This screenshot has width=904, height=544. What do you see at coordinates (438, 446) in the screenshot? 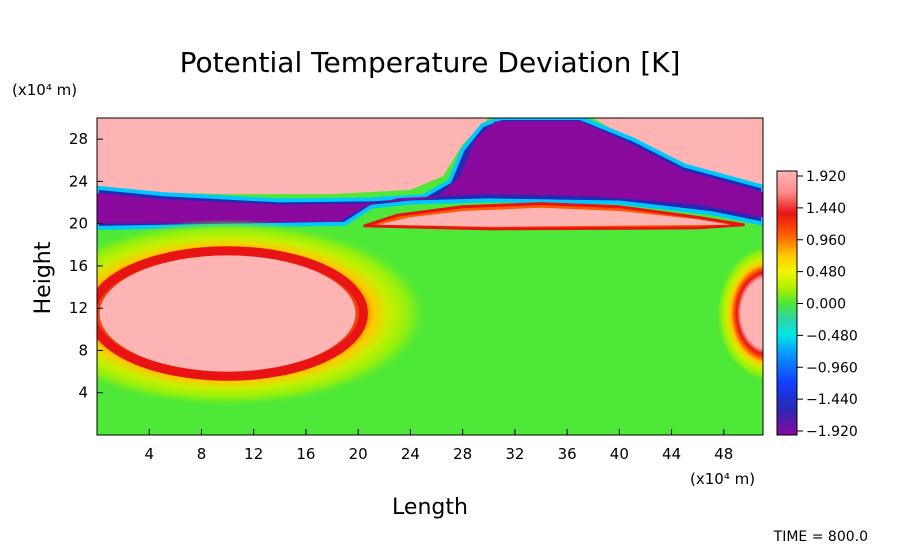
I see `x-axis-ticks: 4 8 12 16 20 24 28 32 36 40 44 48` at bounding box center [438, 446].